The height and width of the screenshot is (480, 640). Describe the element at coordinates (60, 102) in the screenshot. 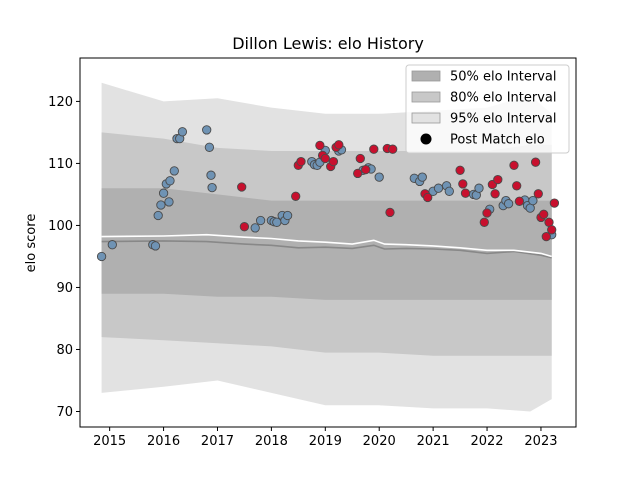

I see `y-tick-label: 120` at that location.